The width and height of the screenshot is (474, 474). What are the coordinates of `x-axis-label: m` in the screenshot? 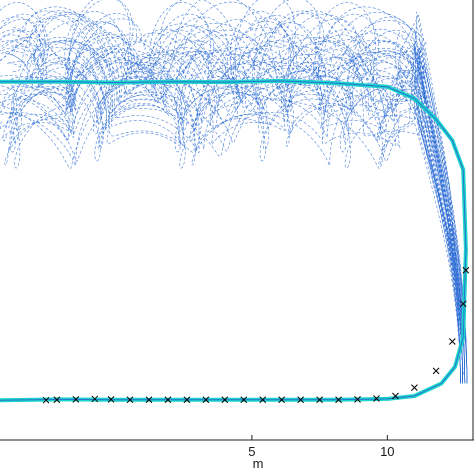 It's located at (258, 463).